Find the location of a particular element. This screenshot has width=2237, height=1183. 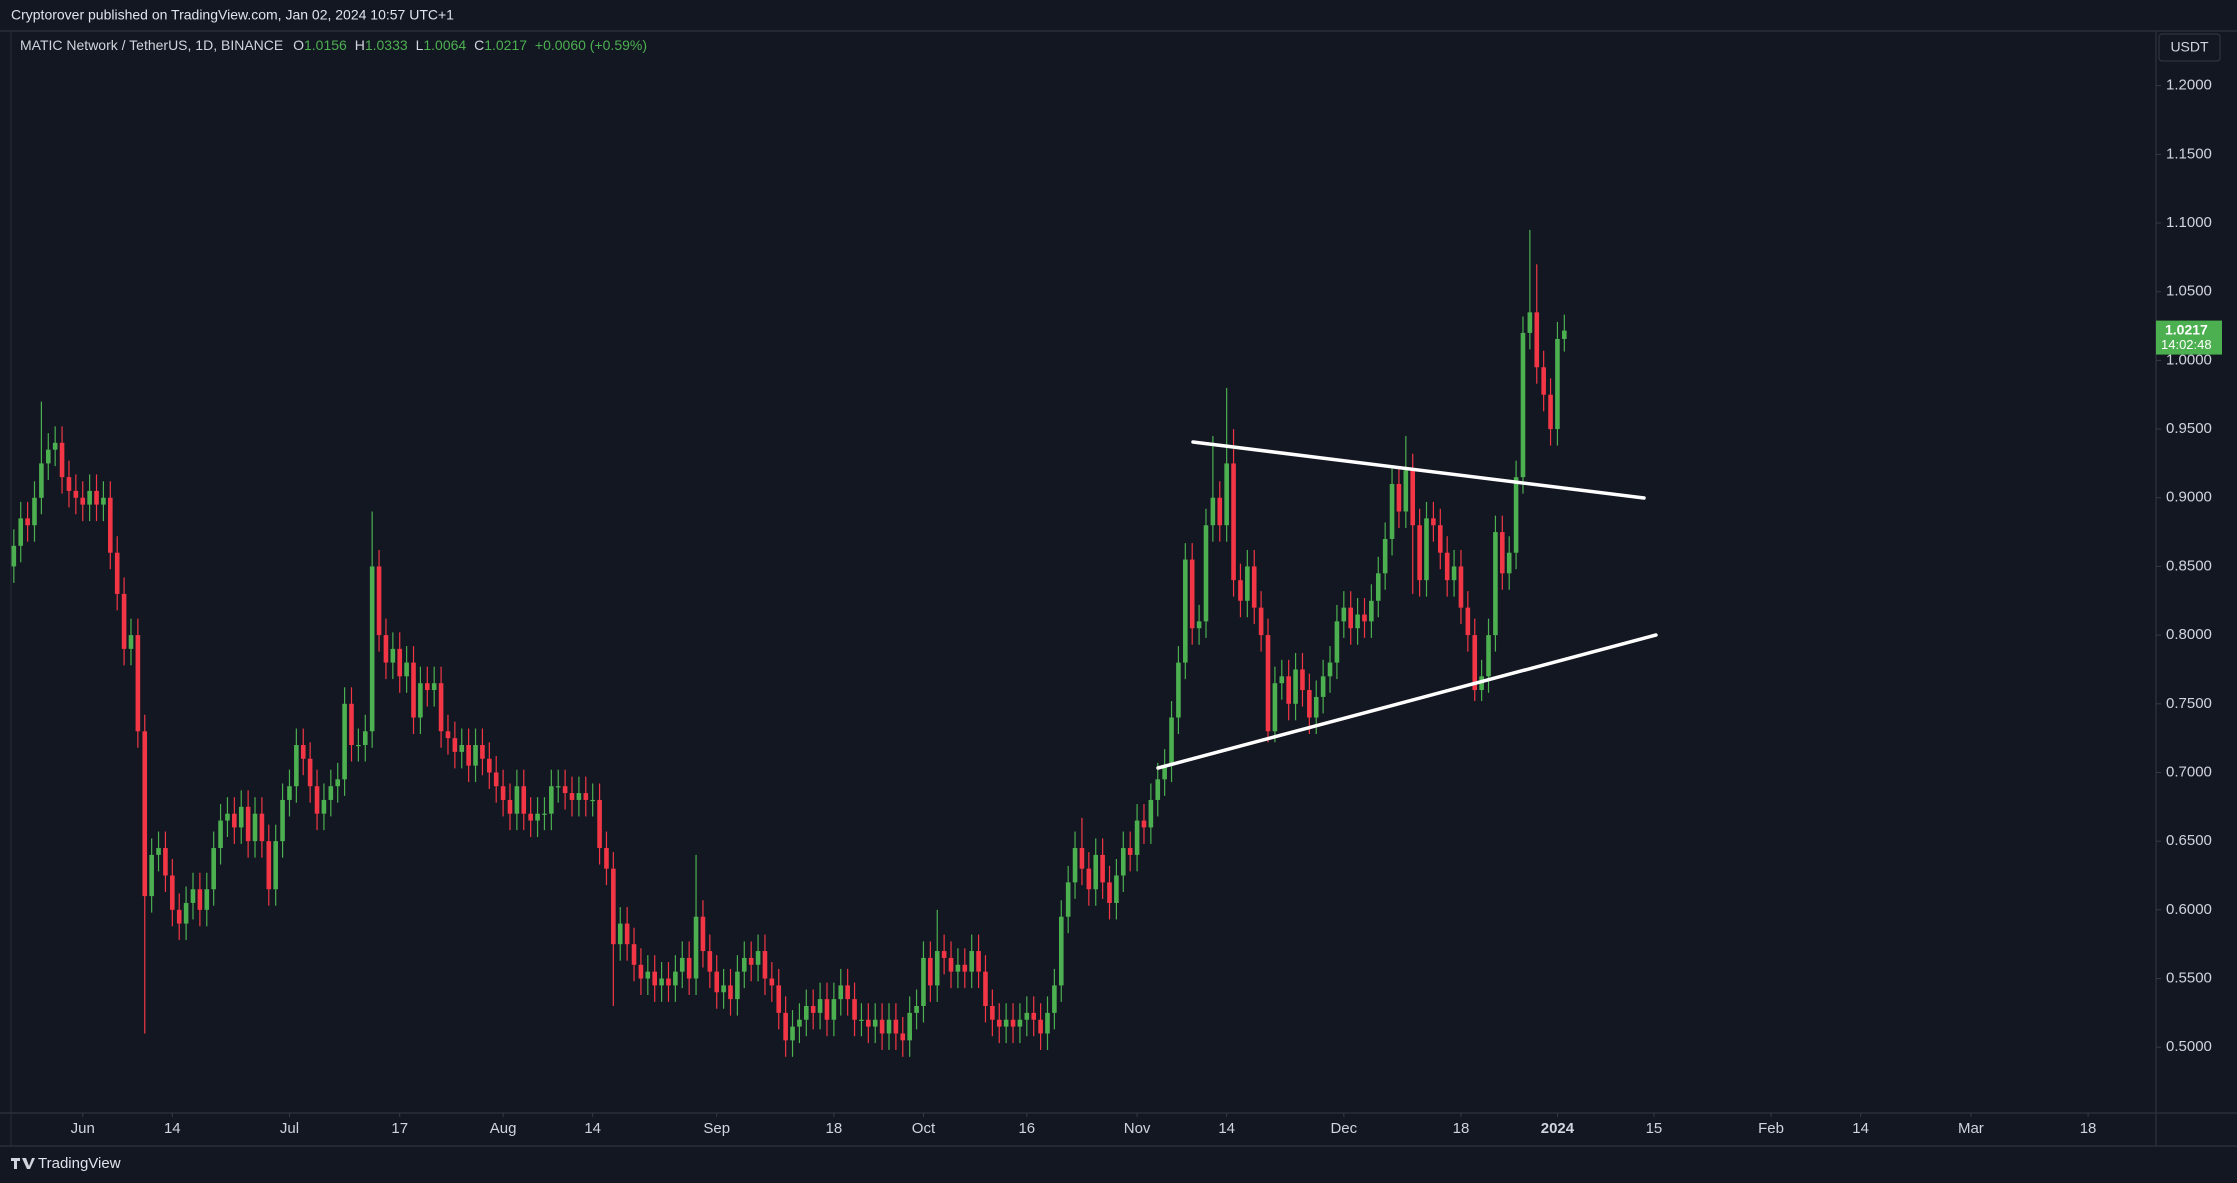

y-tick-label: 1.1000 is located at coordinates (2189, 222).